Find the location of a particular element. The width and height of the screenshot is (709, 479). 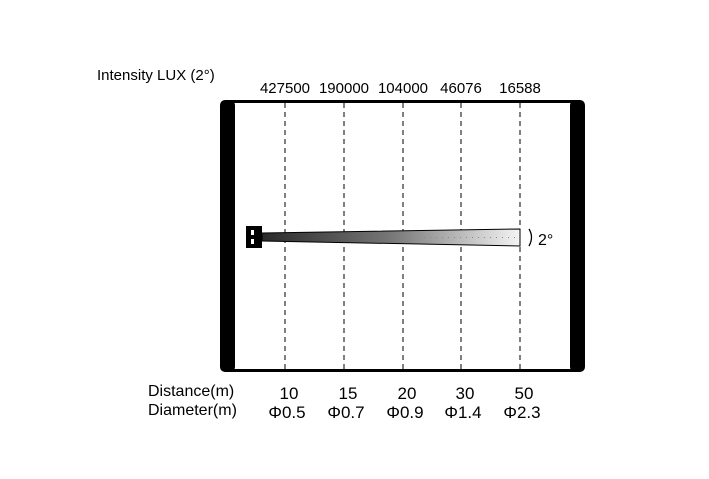

diameter-value: Φ0.9 is located at coordinates (404, 412).